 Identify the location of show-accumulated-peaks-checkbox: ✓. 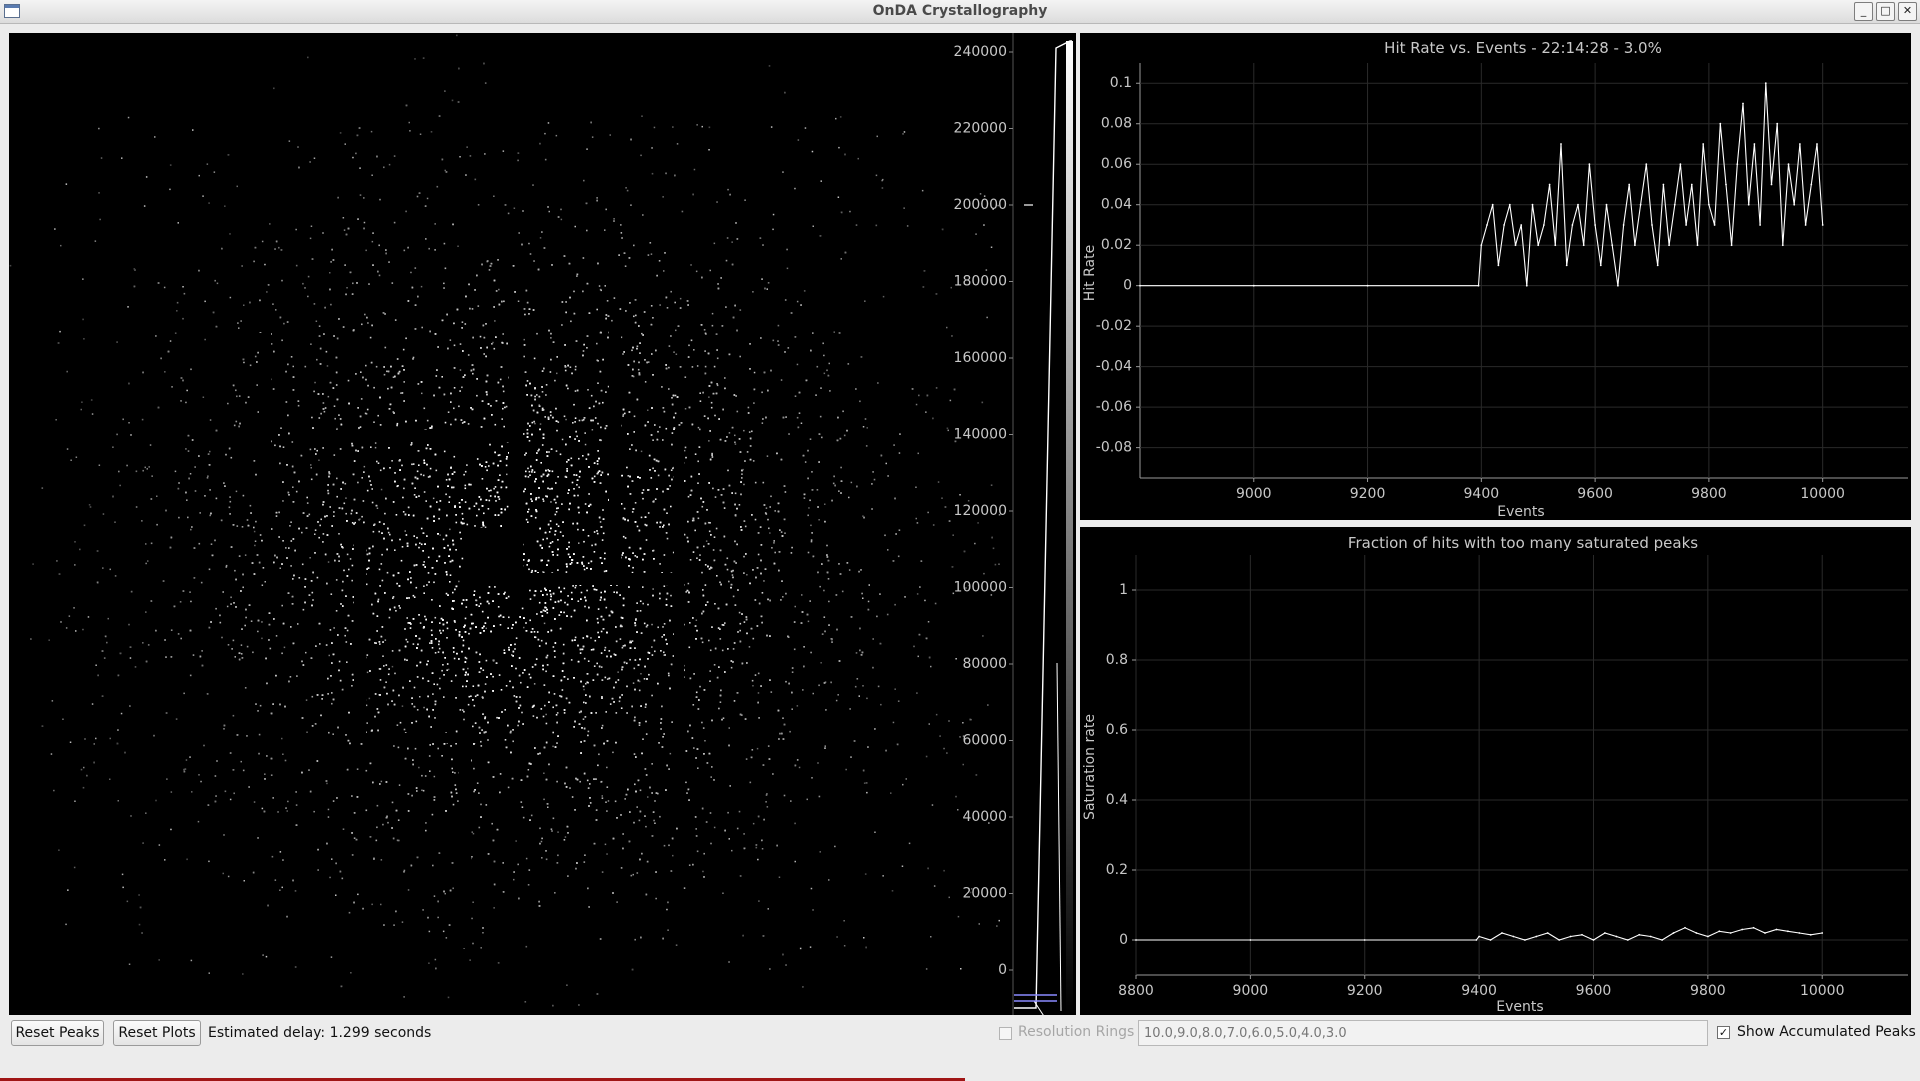
(1723, 1032).